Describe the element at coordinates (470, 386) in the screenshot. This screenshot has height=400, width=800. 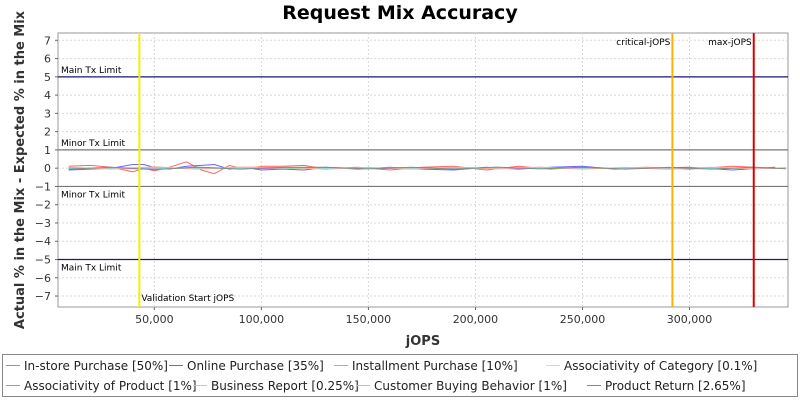
I see `legend-label: Customer Buying Behavior [1%]` at that location.